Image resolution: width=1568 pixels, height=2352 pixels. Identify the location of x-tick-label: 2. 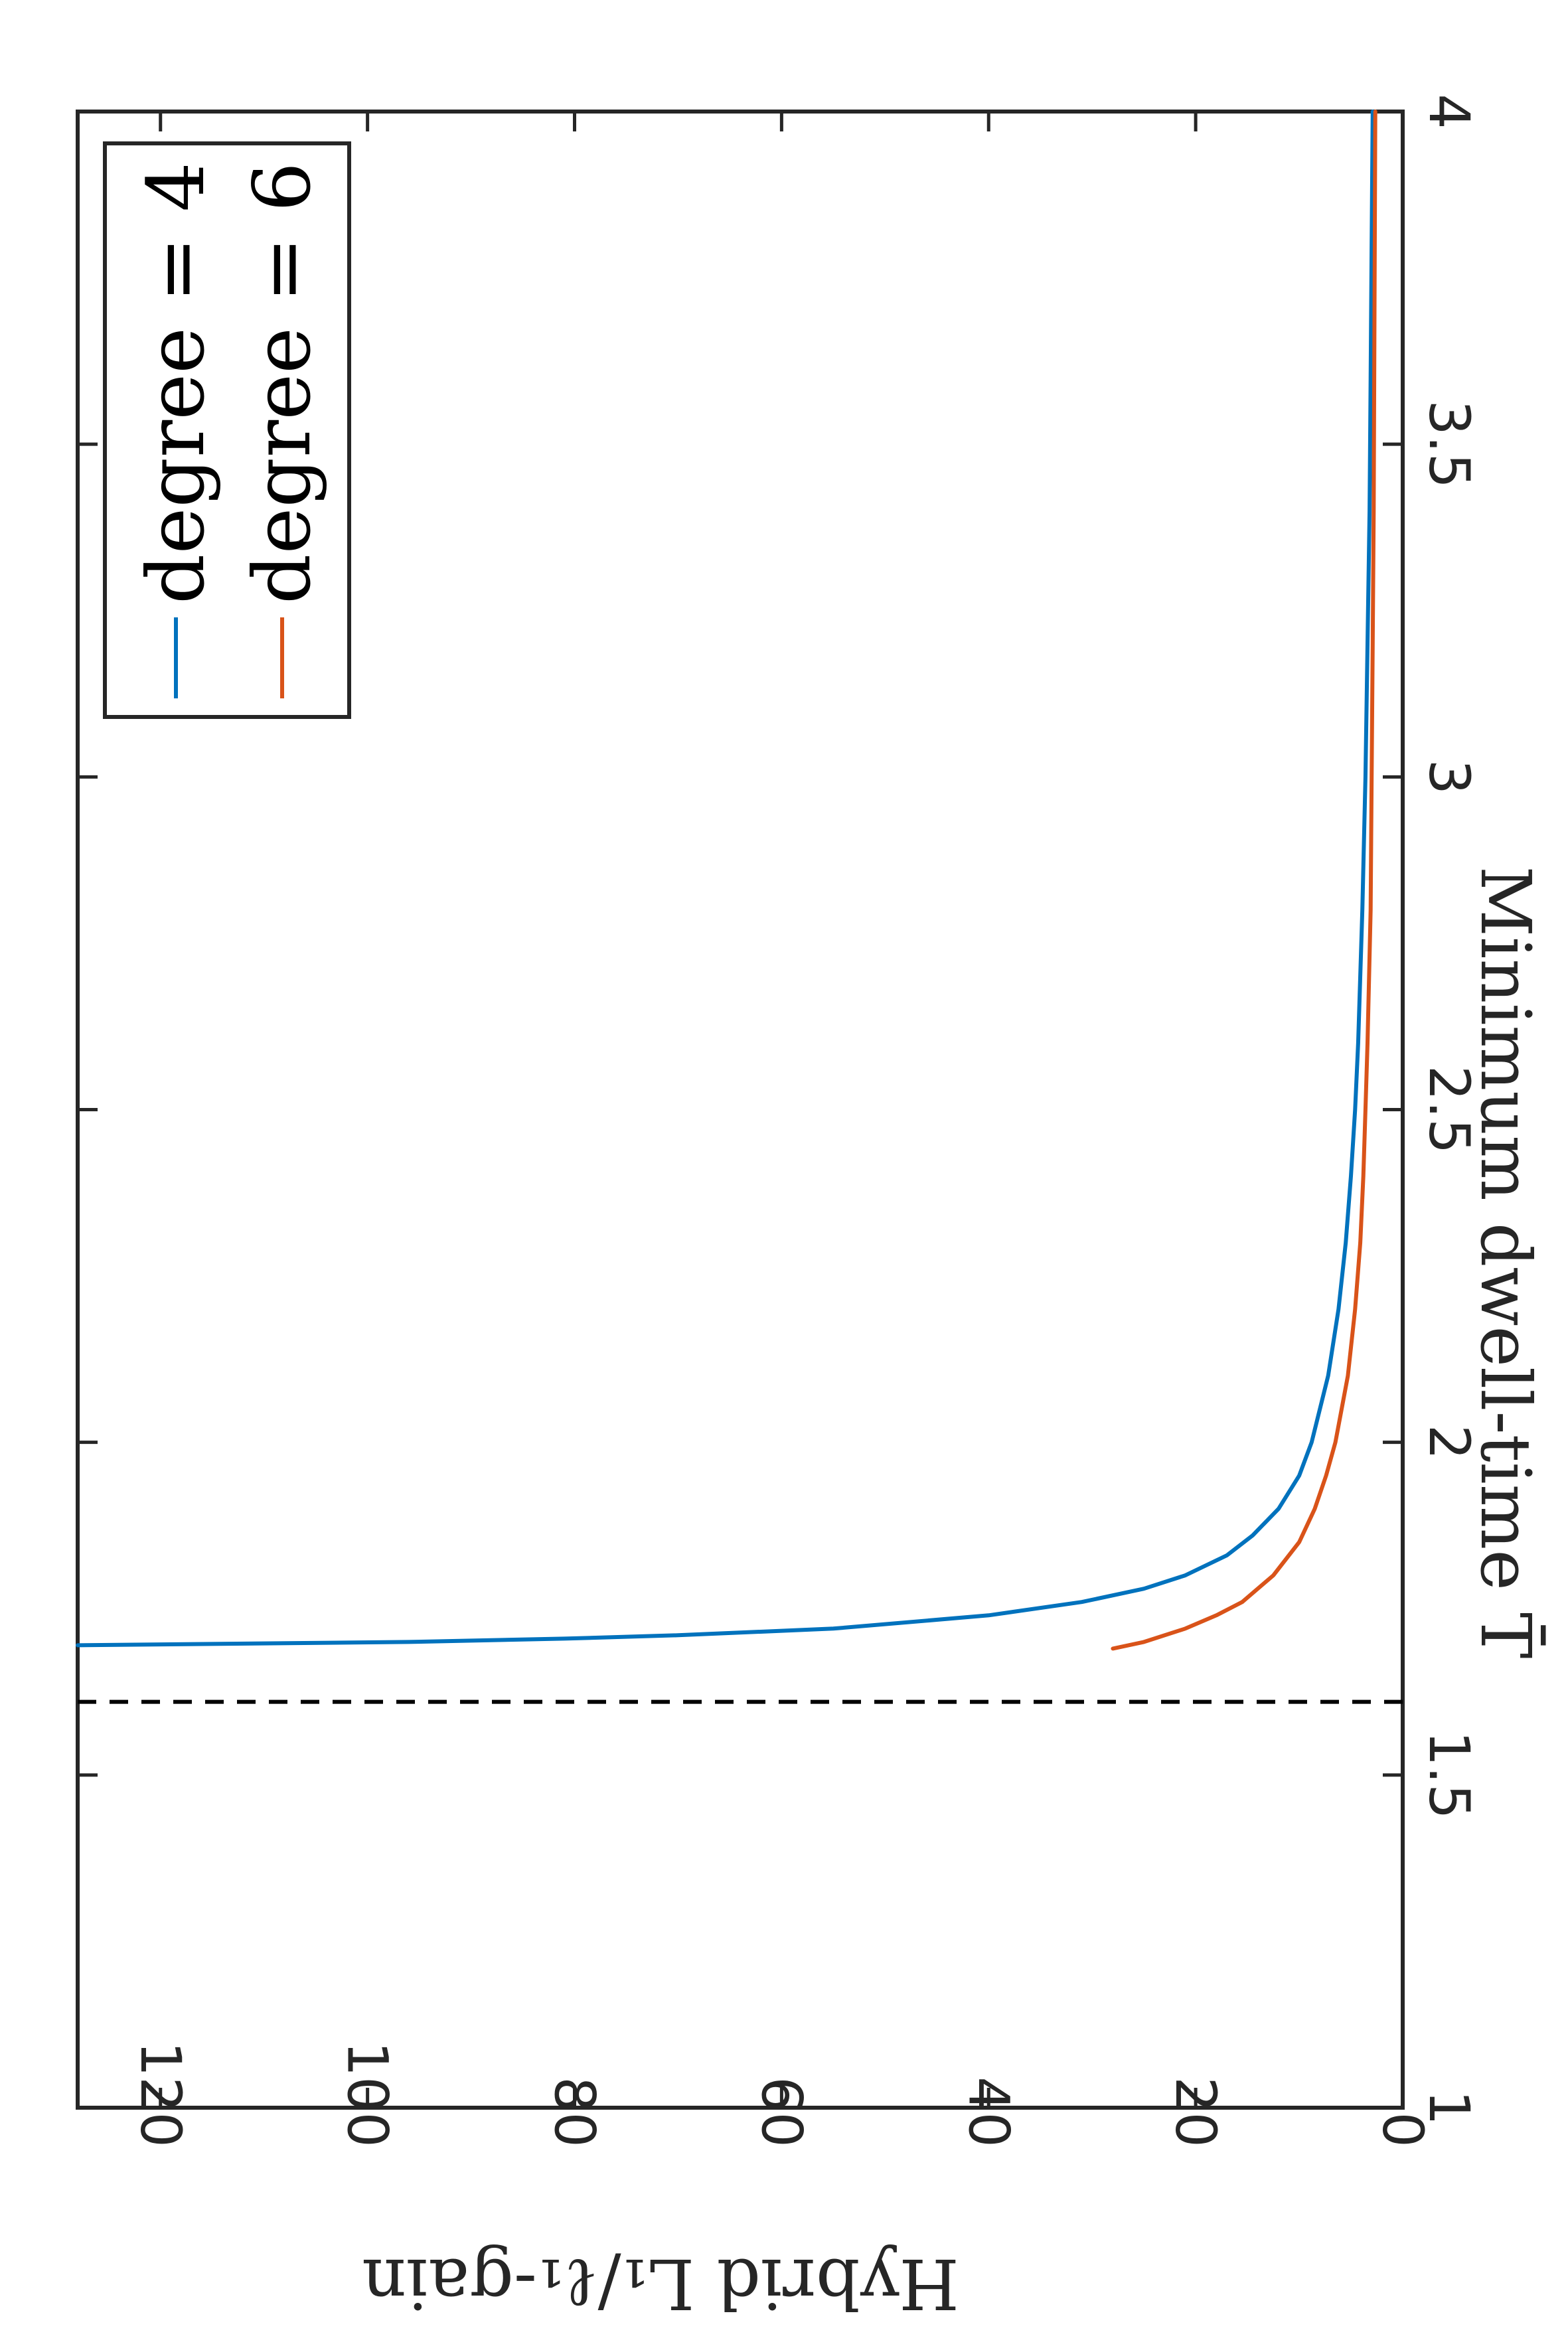
(1450, 1442).